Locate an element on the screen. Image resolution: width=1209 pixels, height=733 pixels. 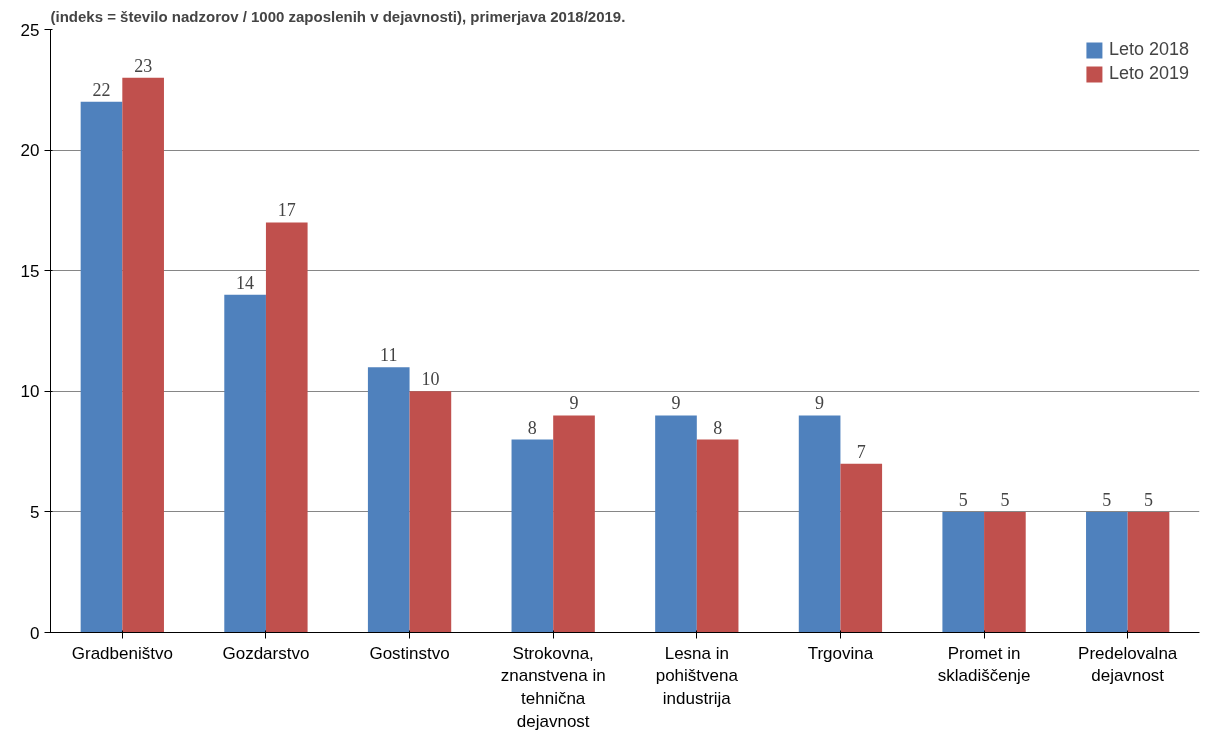
x-tick-label: Trgovina is located at coordinates (840, 653).